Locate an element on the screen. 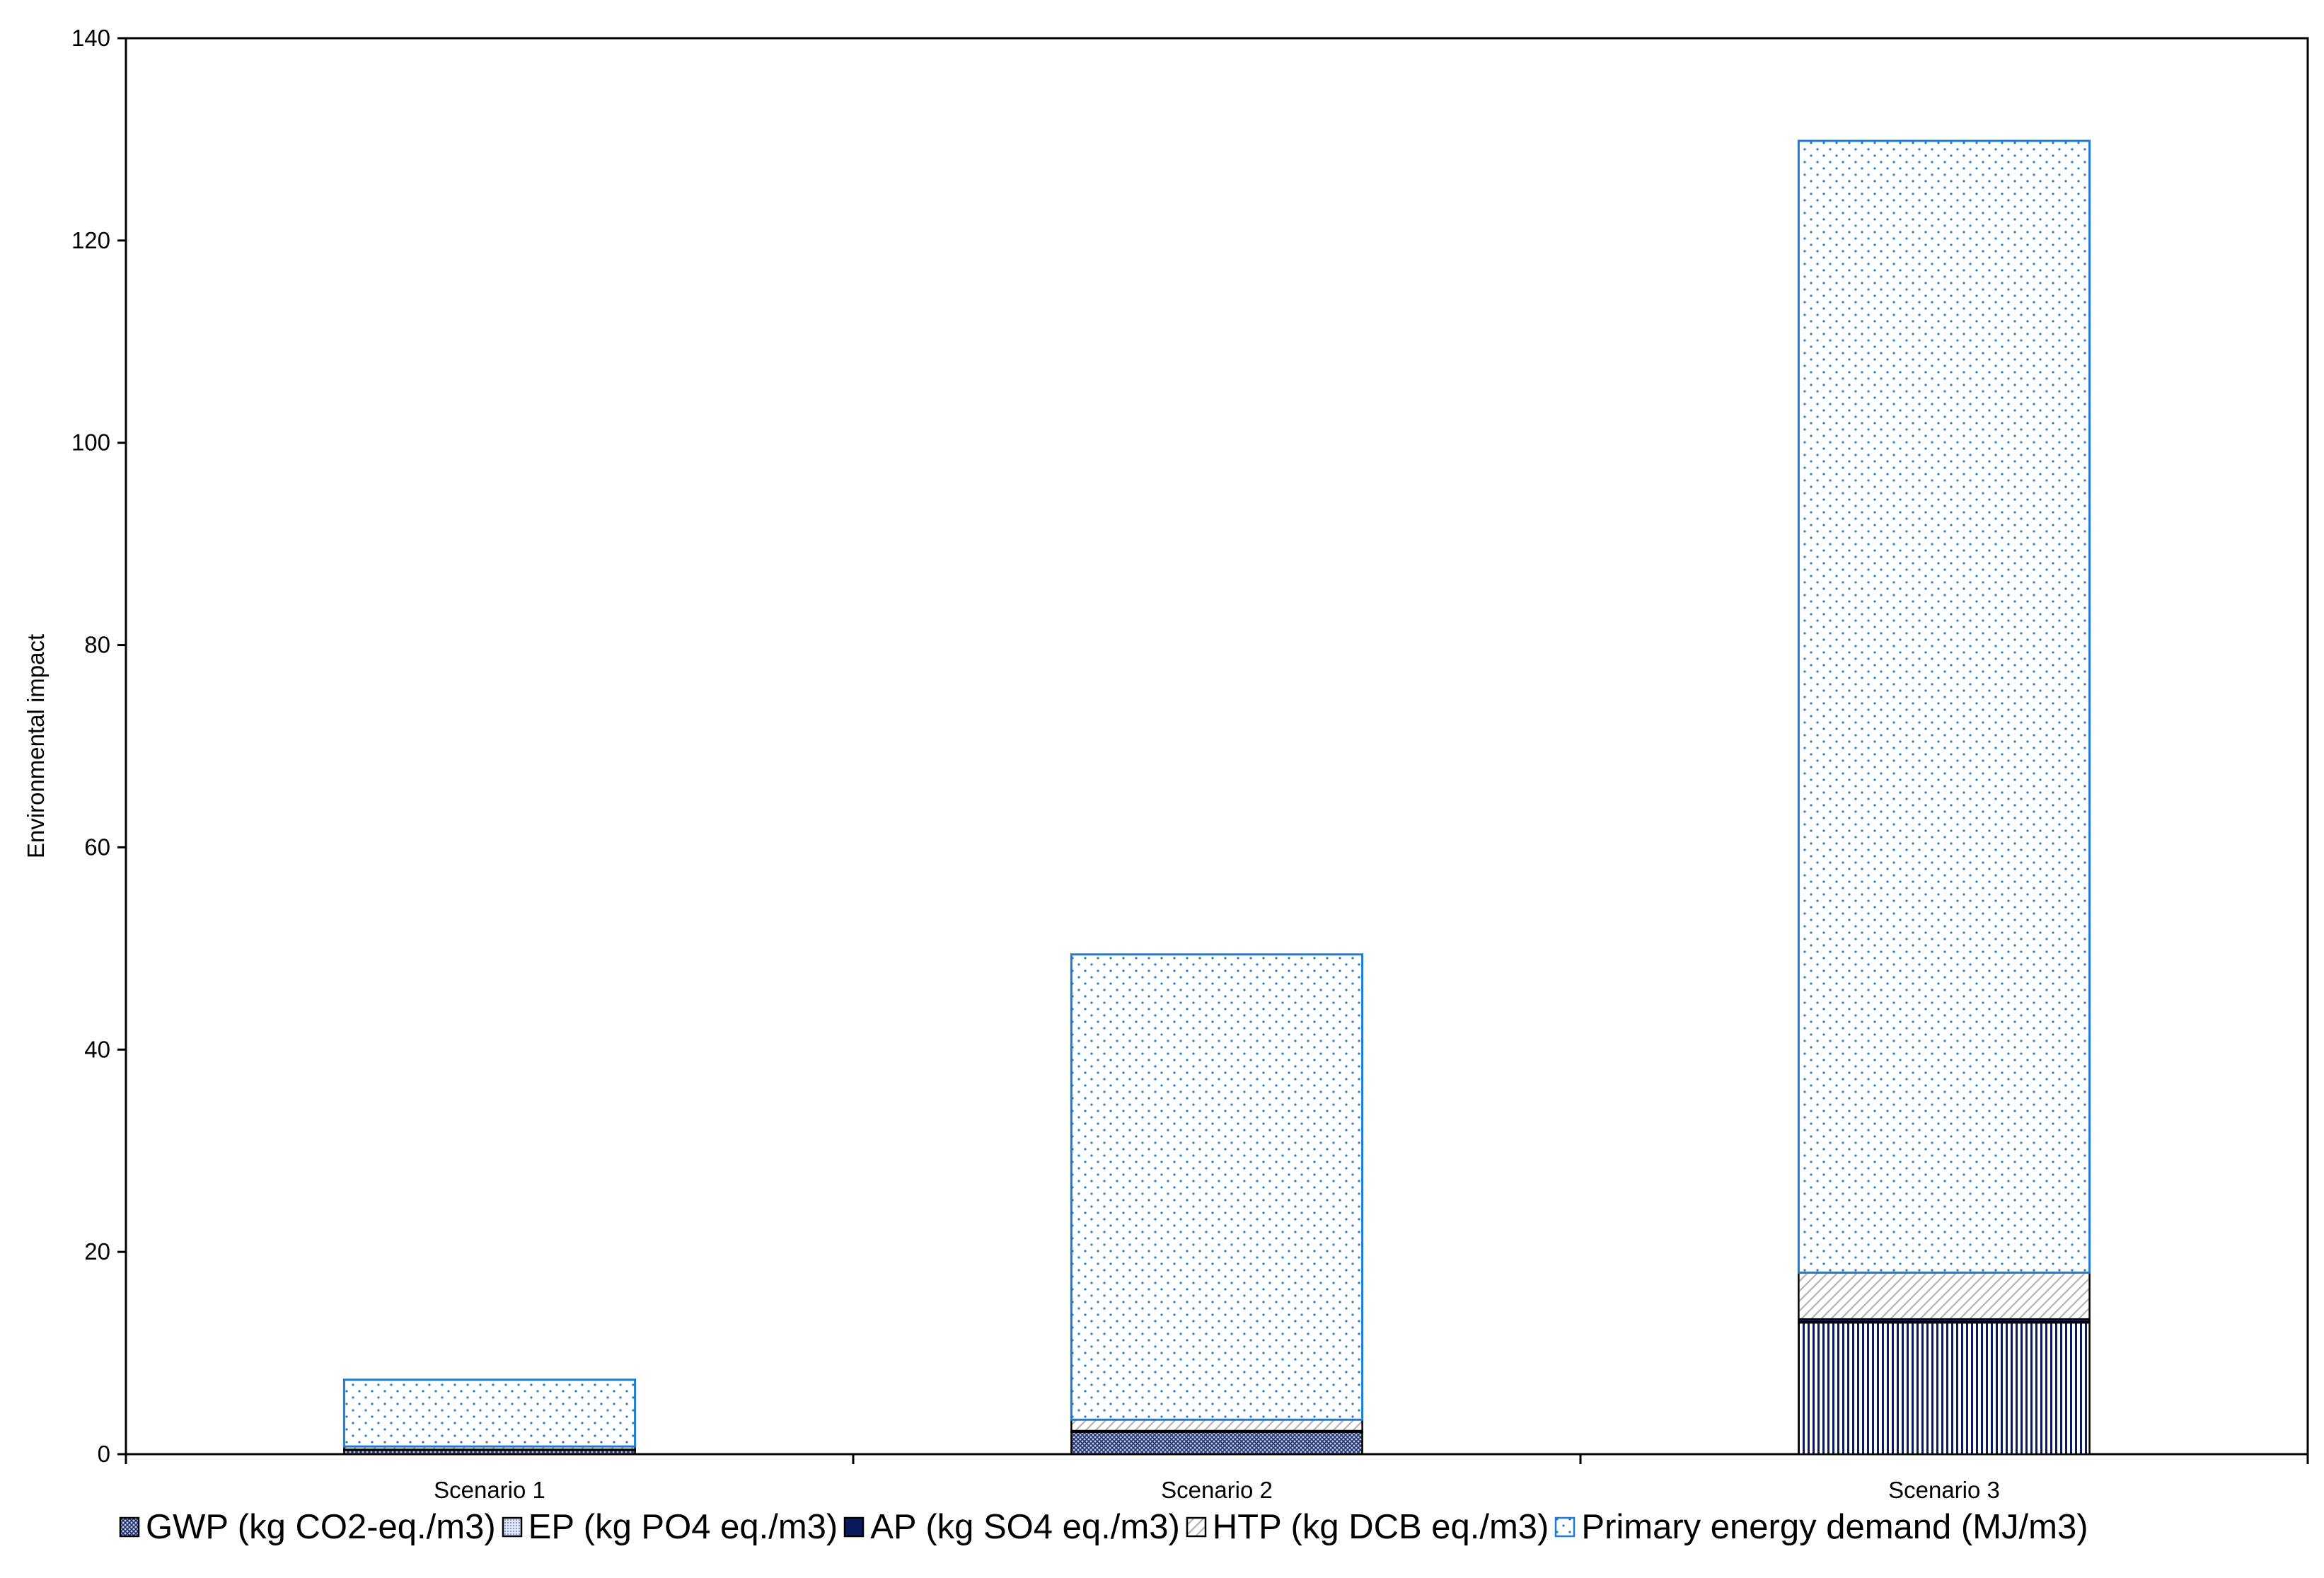  legend-item: AP (kg SO4 eq./m3) is located at coordinates (1012, 1527).